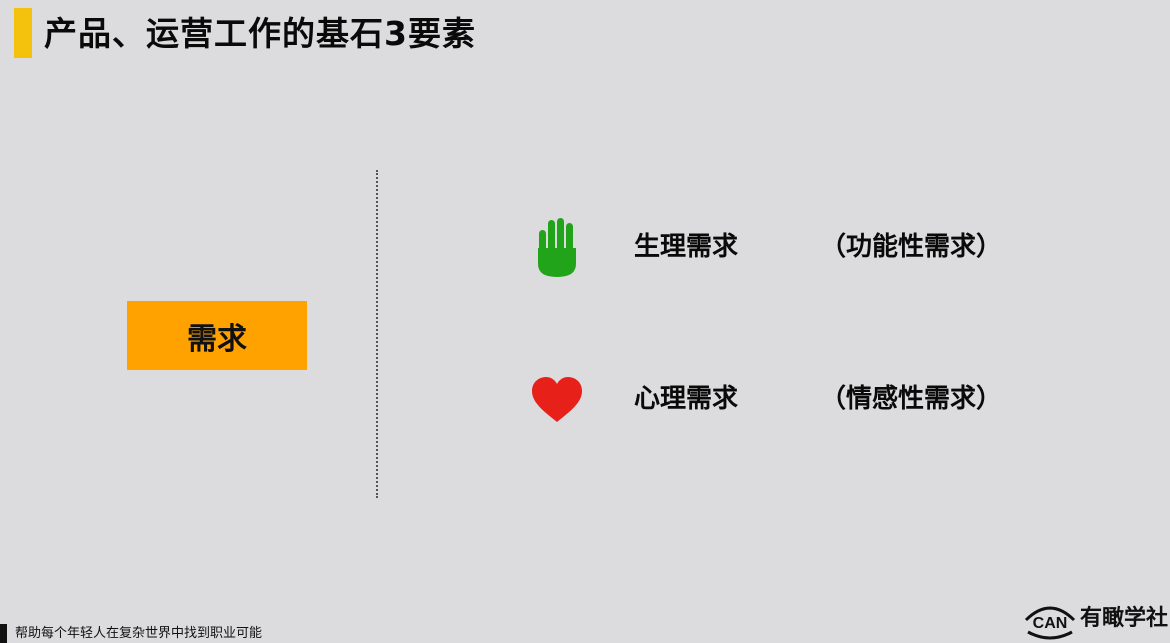  What do you see at coordinates (3, 633) in the screenshot?
I see `footer-marker` at bounding box center [3, 633].